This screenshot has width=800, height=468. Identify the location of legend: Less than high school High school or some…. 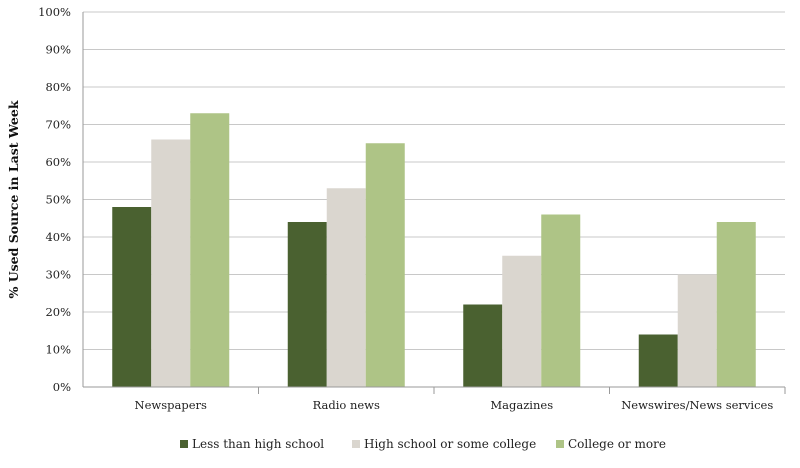
(423, 444).